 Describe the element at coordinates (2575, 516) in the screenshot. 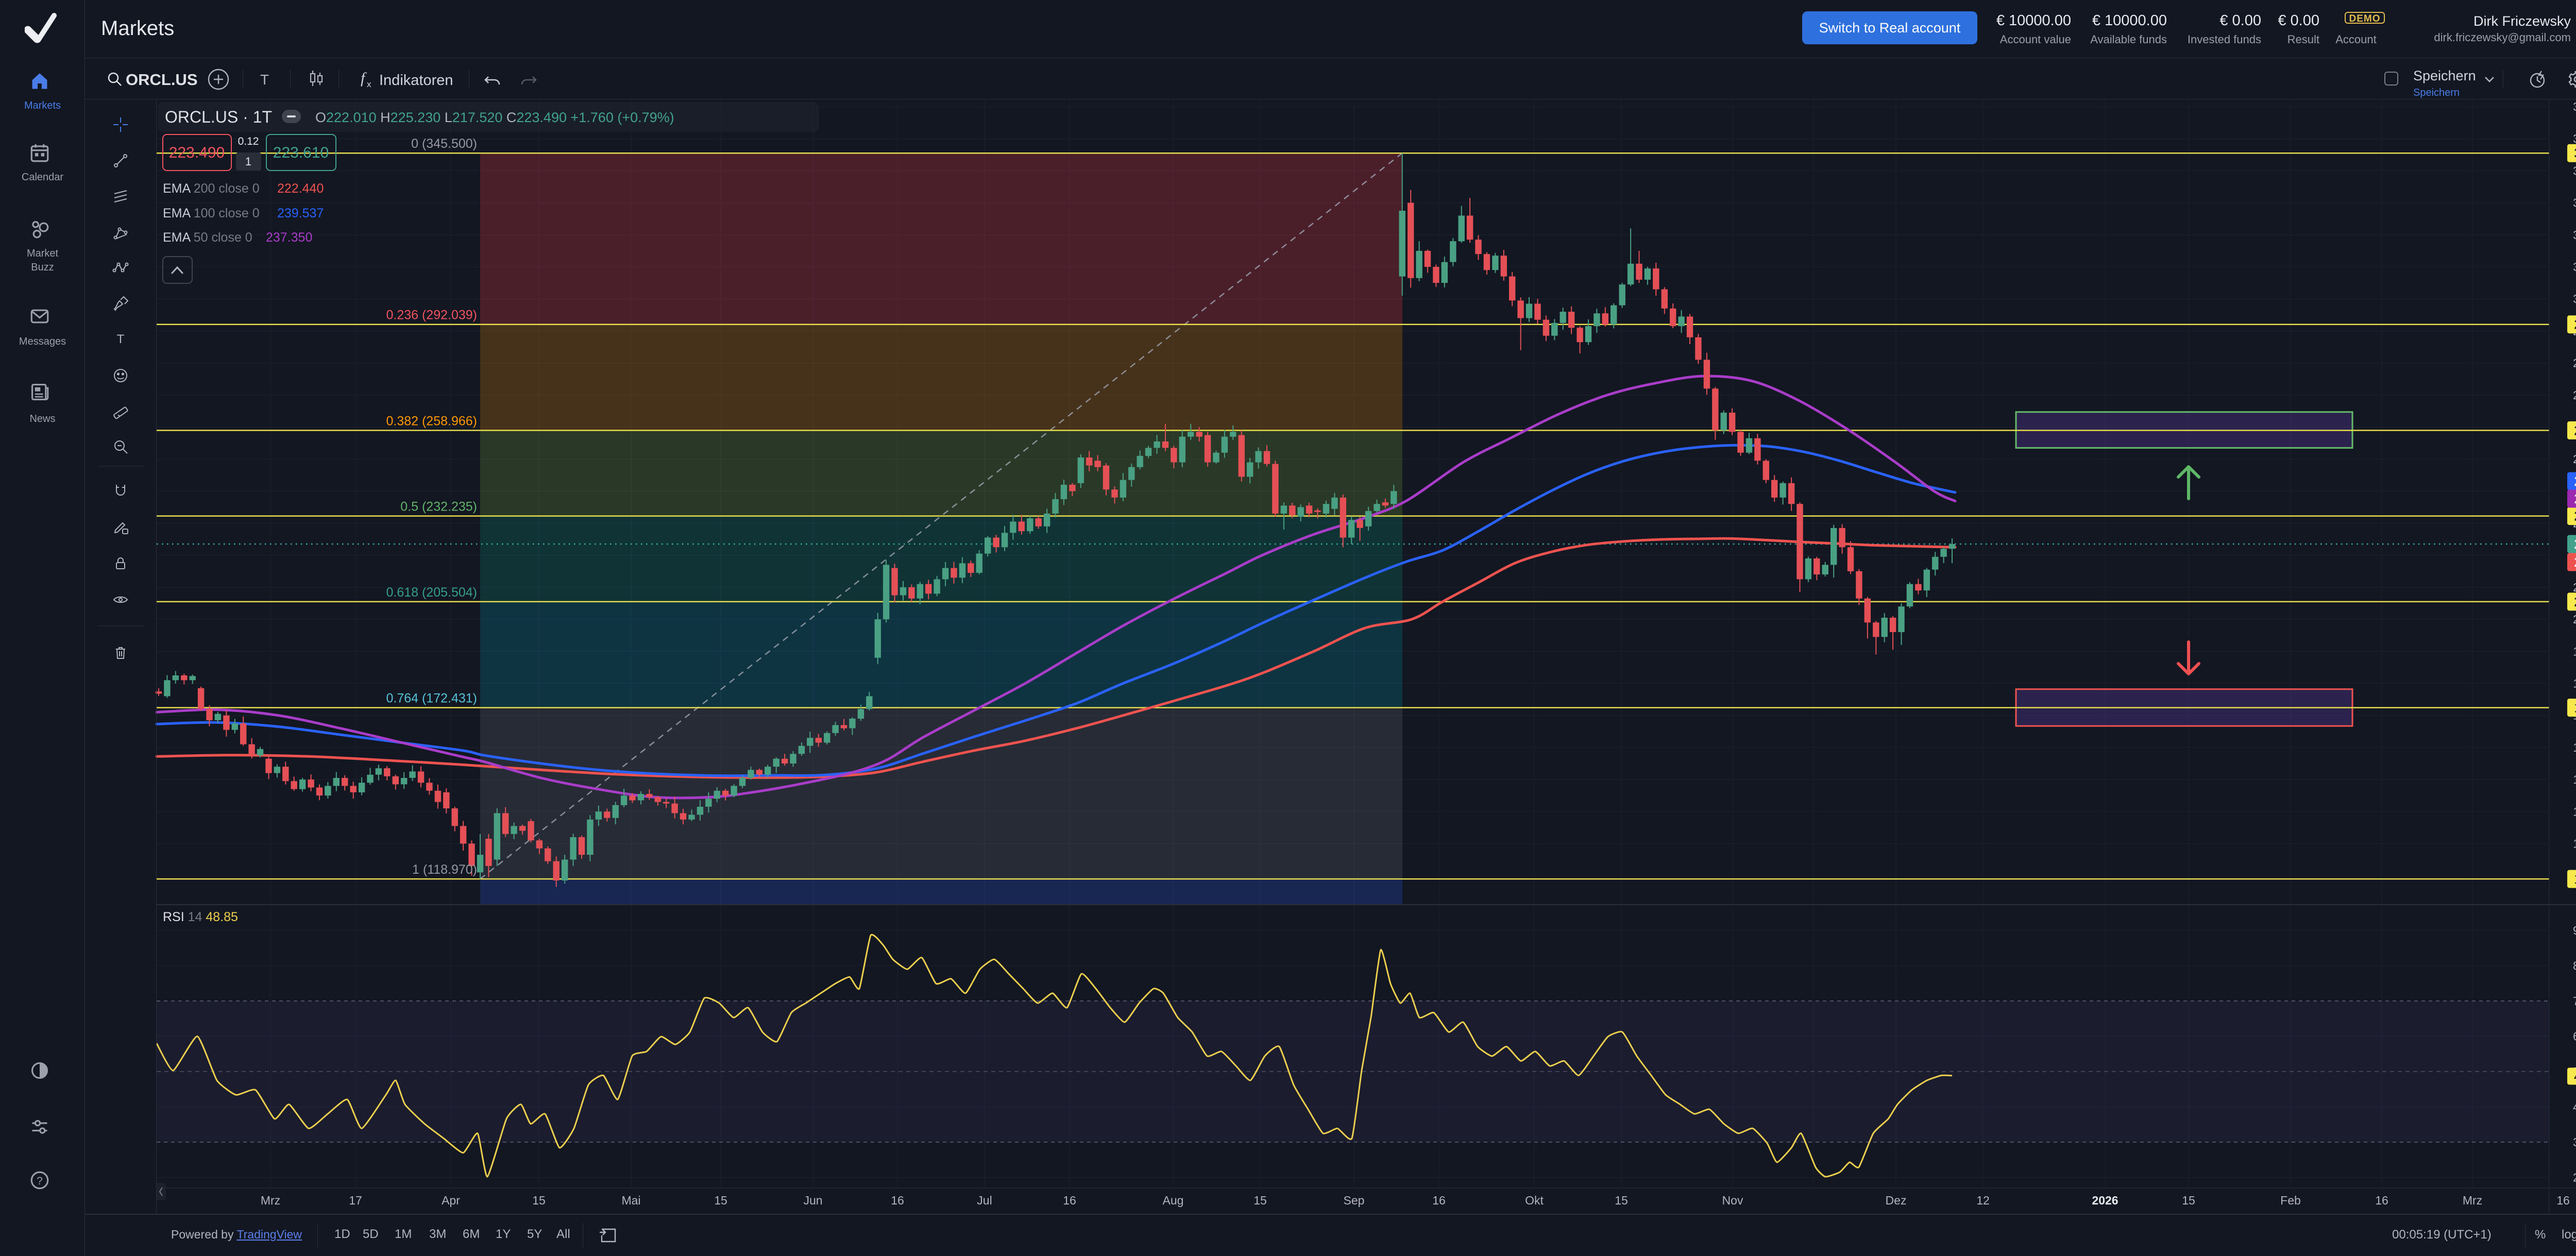

I see `svg-text: 232.235` at that location.